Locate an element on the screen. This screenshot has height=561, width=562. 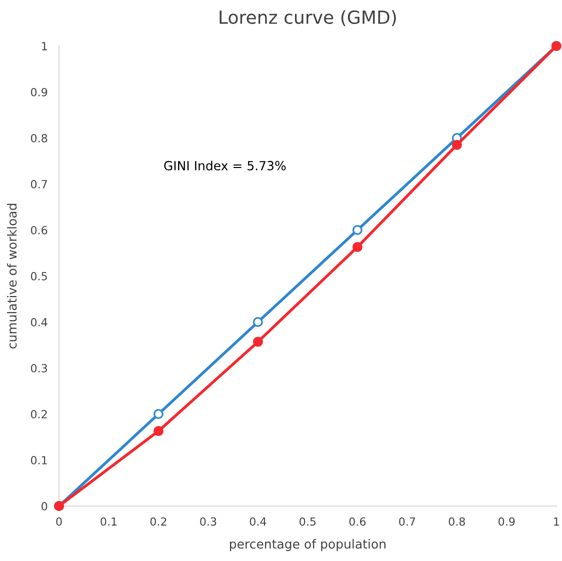
x-tick-label: 0.9 is located at coordinates (506, 521).